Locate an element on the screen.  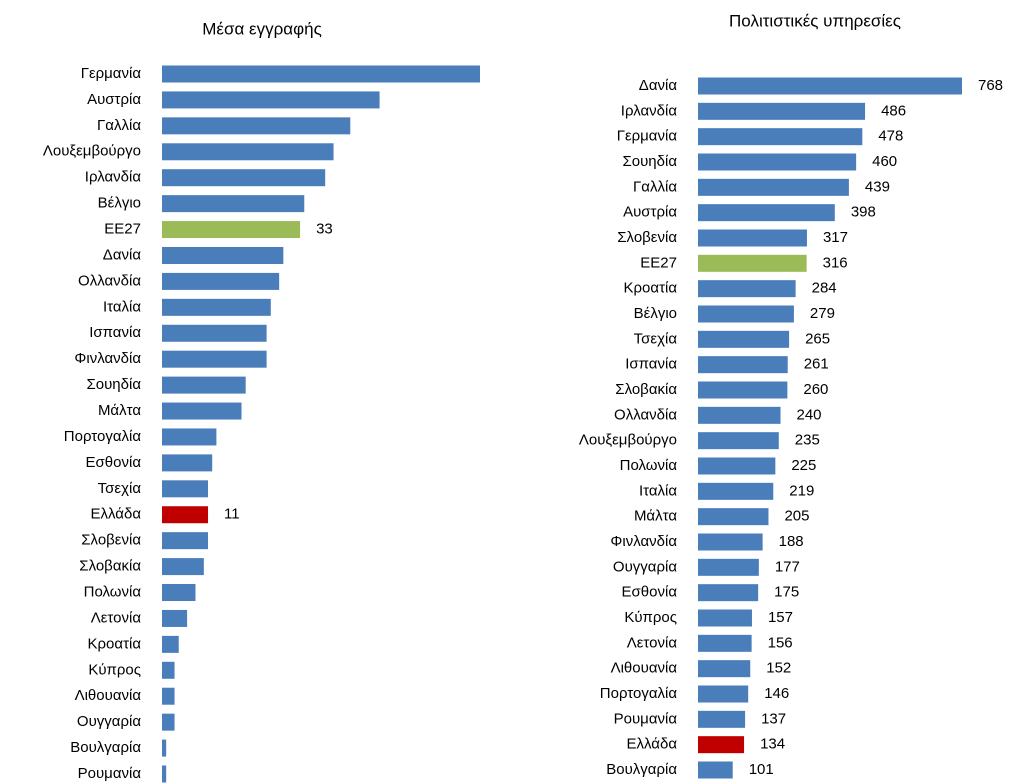
category-label: Σλοβακία is located at coordinates (110, 566).